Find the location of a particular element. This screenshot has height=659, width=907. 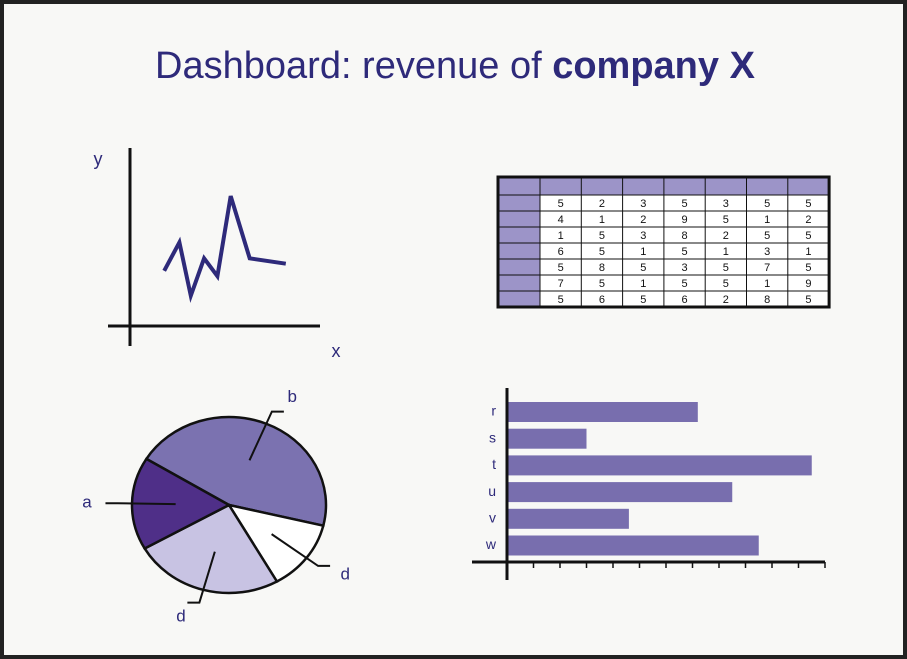

x-axis-label: x is located at coordinates (336, 351).